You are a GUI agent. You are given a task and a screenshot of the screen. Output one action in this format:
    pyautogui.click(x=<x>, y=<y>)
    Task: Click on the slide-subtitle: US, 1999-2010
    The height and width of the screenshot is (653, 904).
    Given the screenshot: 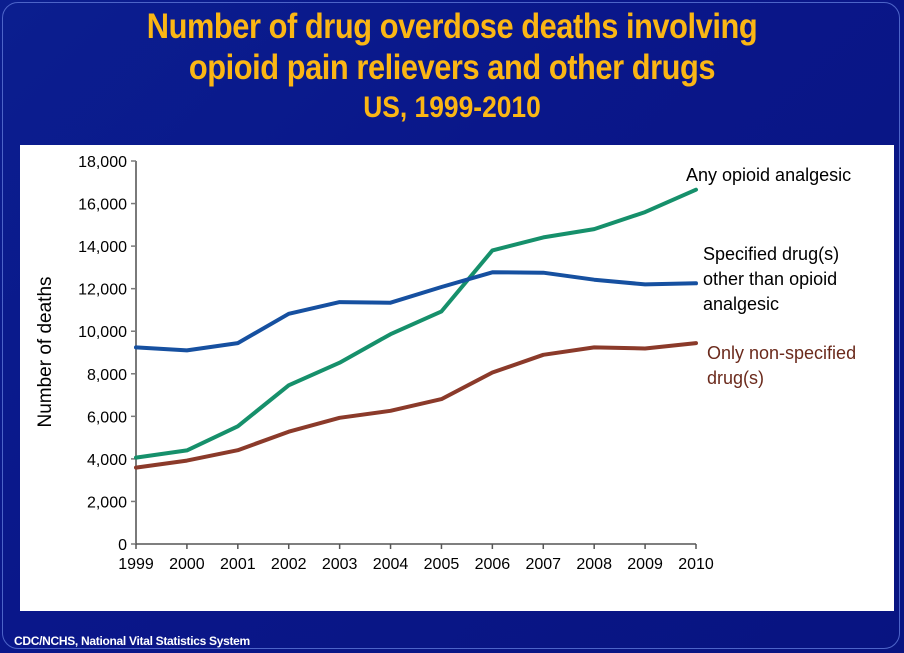 What is the action you would take?
    pyautogui.click(x=452, y=107)
    